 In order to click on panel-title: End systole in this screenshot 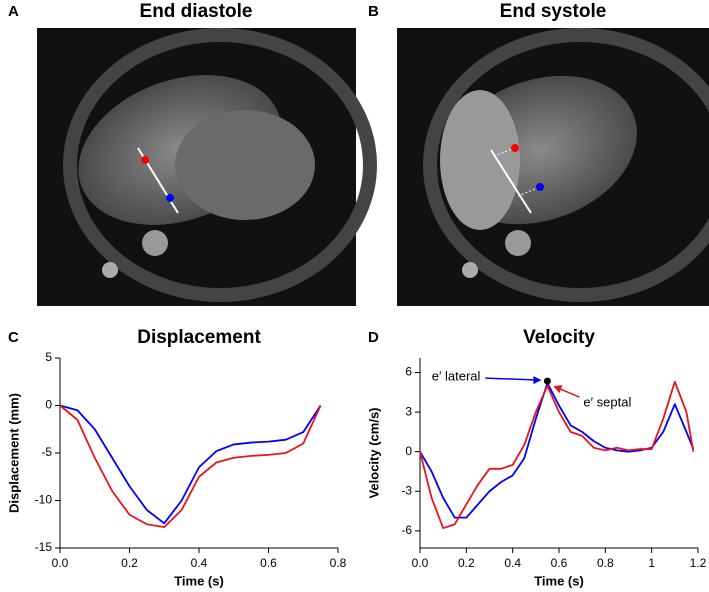, I will do `click(553, 11)`.